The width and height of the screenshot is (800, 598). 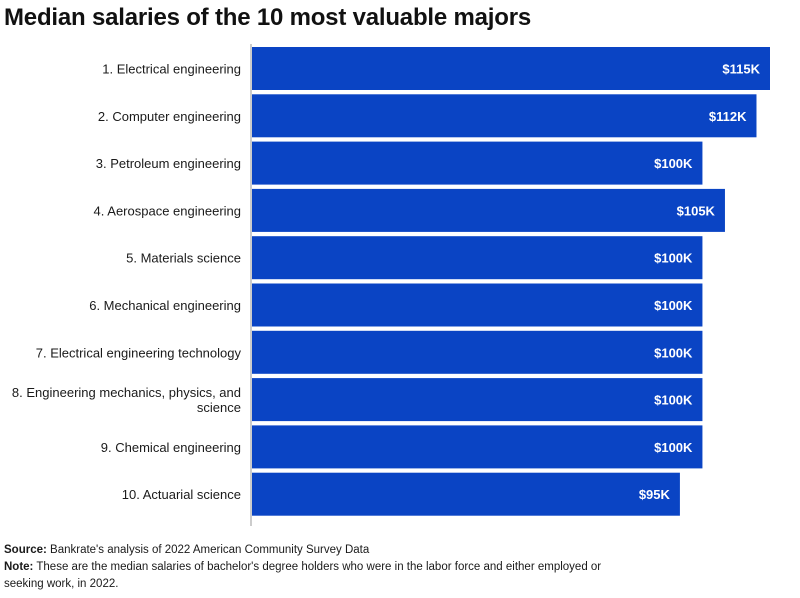 I want to click on category-label-10: 10. Actuarial science, so click(x=181, y=494).